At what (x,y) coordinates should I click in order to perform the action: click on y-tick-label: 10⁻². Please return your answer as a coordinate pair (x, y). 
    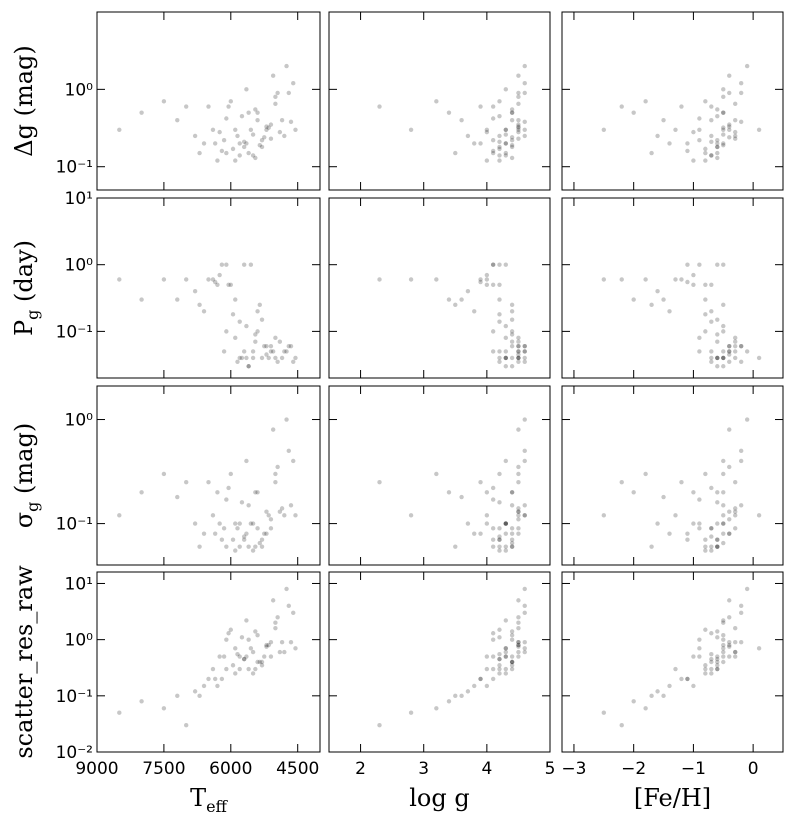
    Looking at the image, I should click on (74, 753).